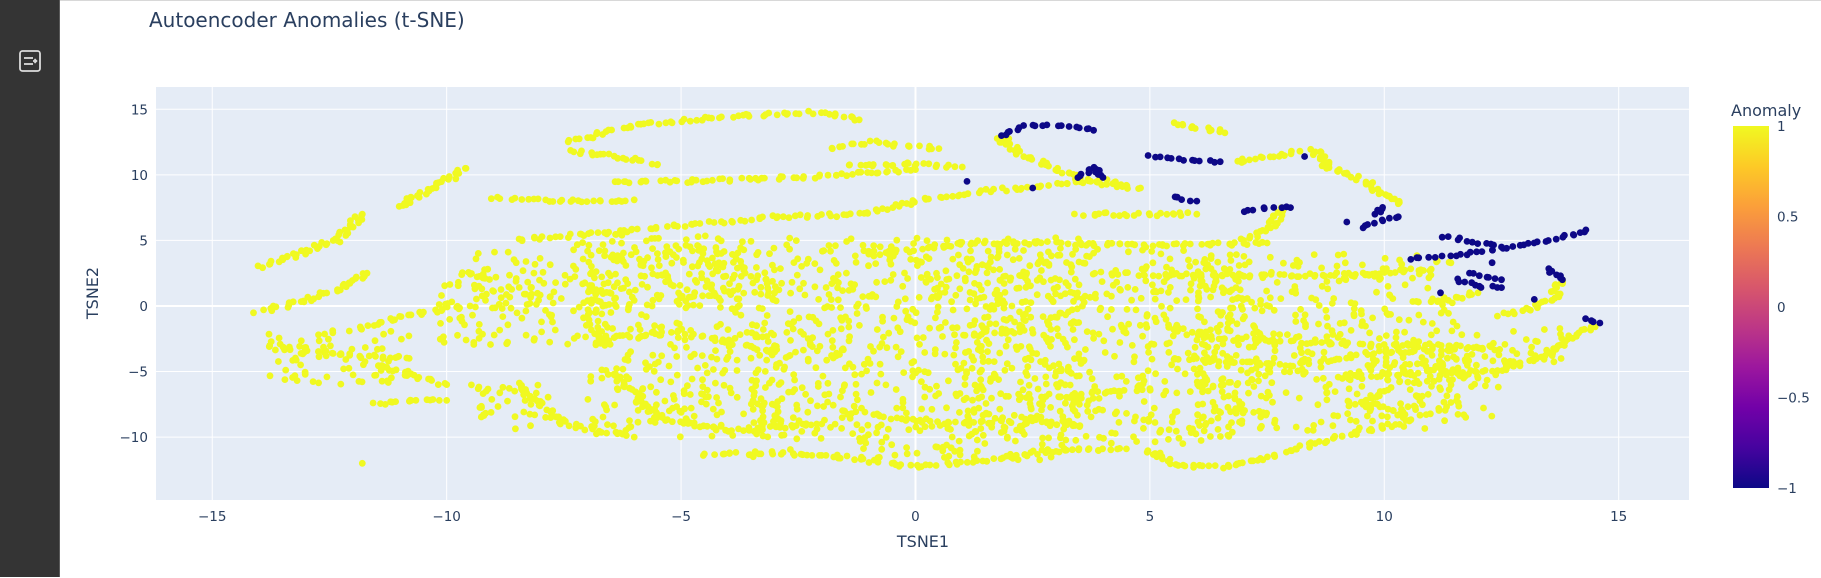 This screenshot has width=1821, height=578. Describe the element at coordinates (30, 61) in the screenshot. I see `sidebar-expand-icon` at that location.